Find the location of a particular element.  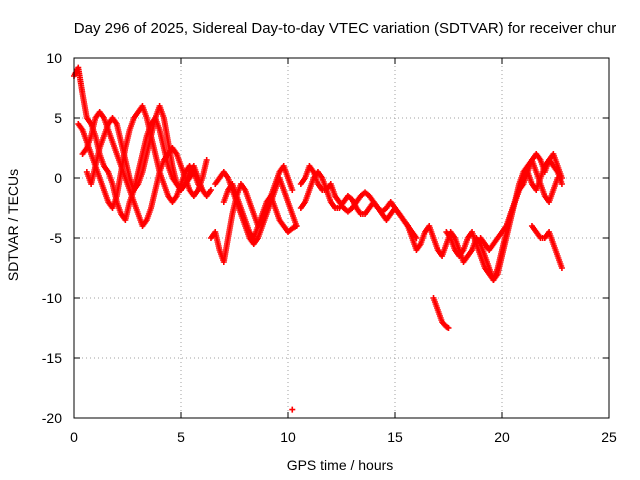

y-tick-label: 10 is located at coordinates (54, 58).